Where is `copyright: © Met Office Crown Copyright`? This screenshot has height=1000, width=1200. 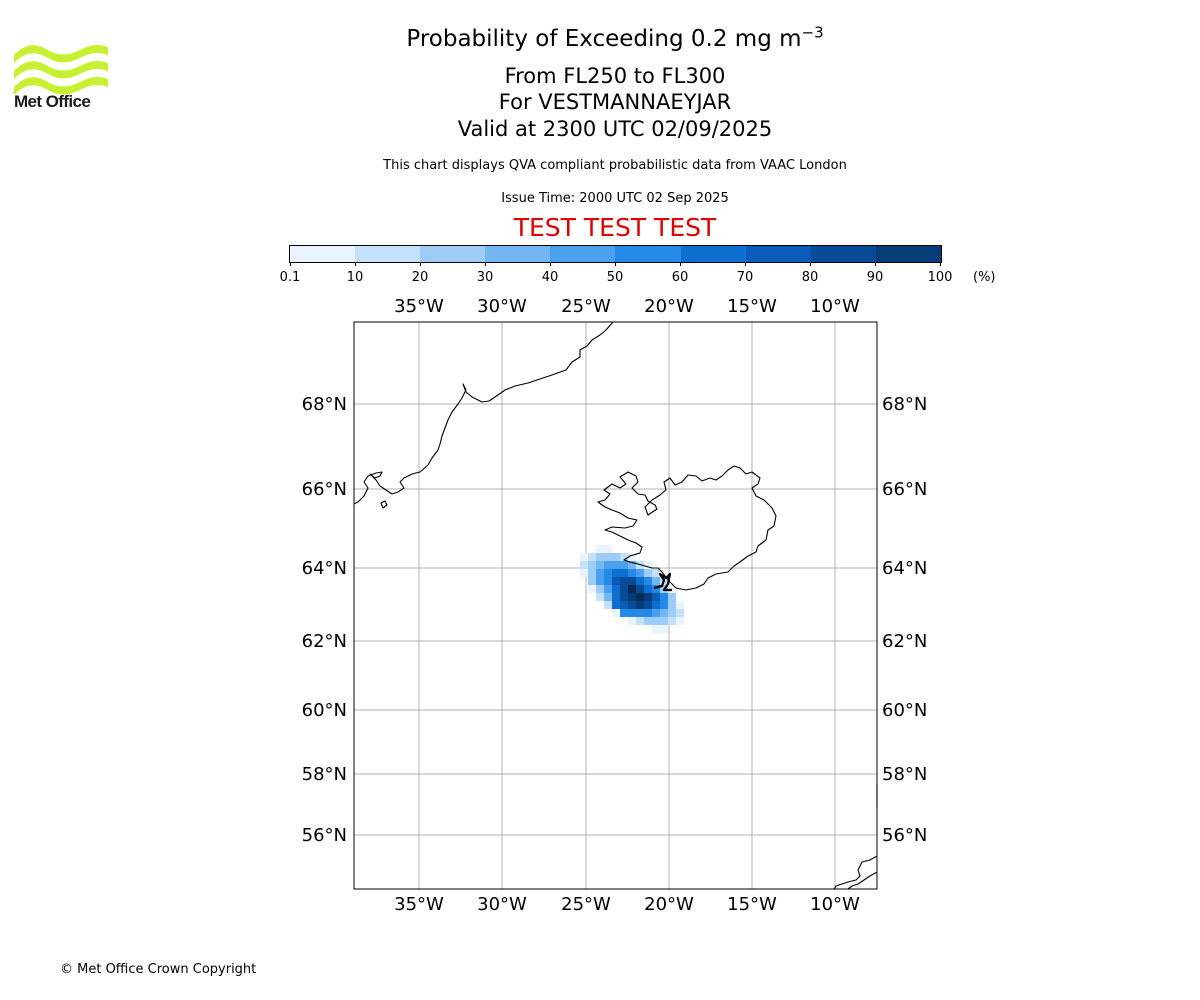
copyright: © Met Office Crown Copyright is located at coordinates (158, 969).